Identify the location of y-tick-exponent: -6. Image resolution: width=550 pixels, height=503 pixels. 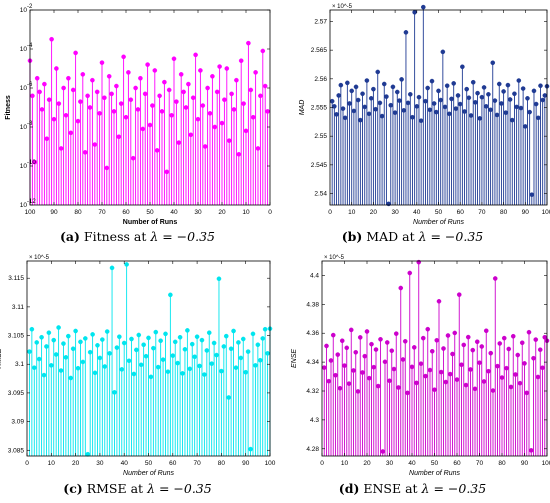
(30, 85).